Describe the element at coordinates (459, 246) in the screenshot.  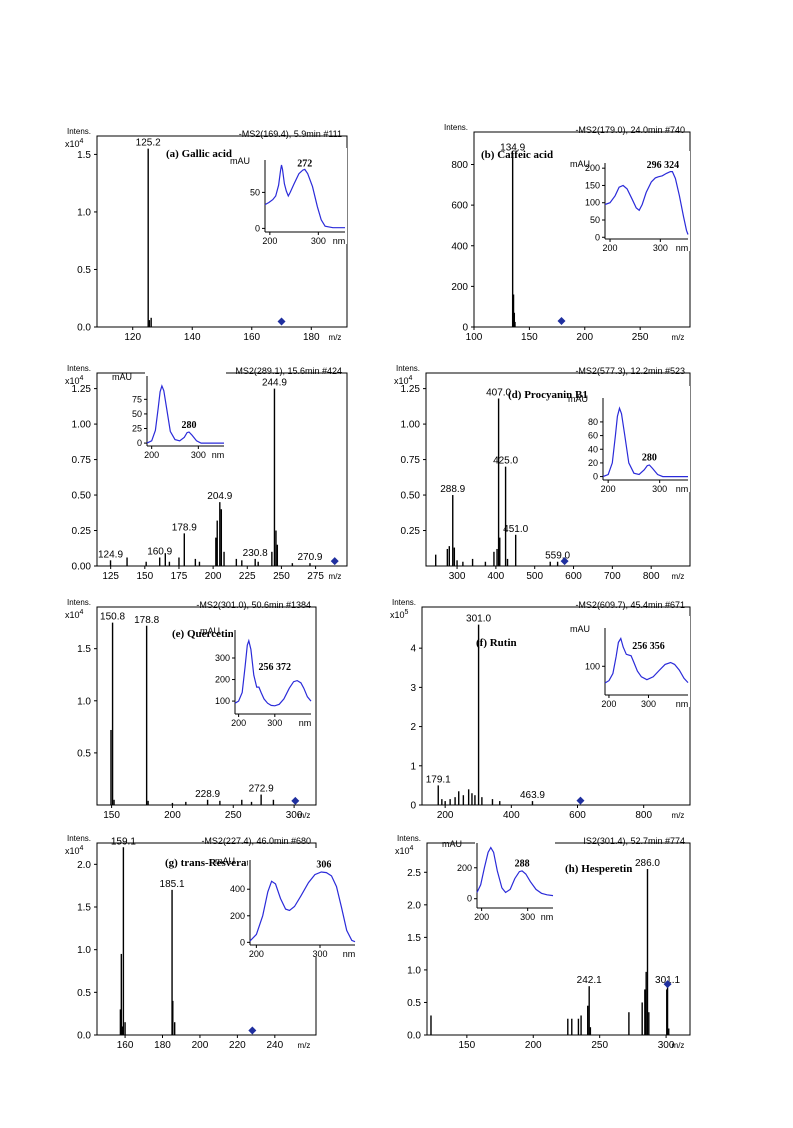
I see `y-tick-label: 400` at that location.